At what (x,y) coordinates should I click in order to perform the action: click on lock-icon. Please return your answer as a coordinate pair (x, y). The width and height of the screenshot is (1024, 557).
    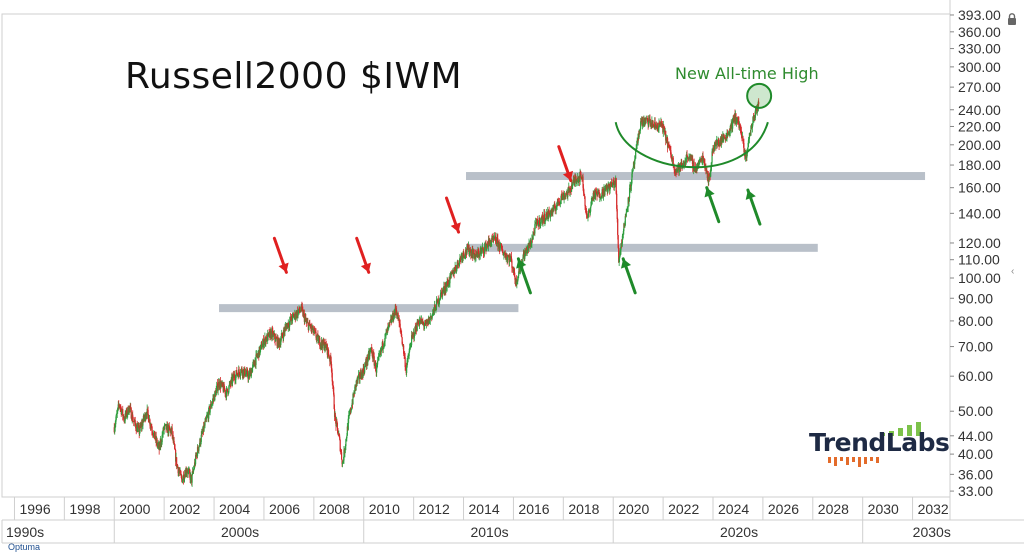
    Looking at the image, I should click on (1012, 19).